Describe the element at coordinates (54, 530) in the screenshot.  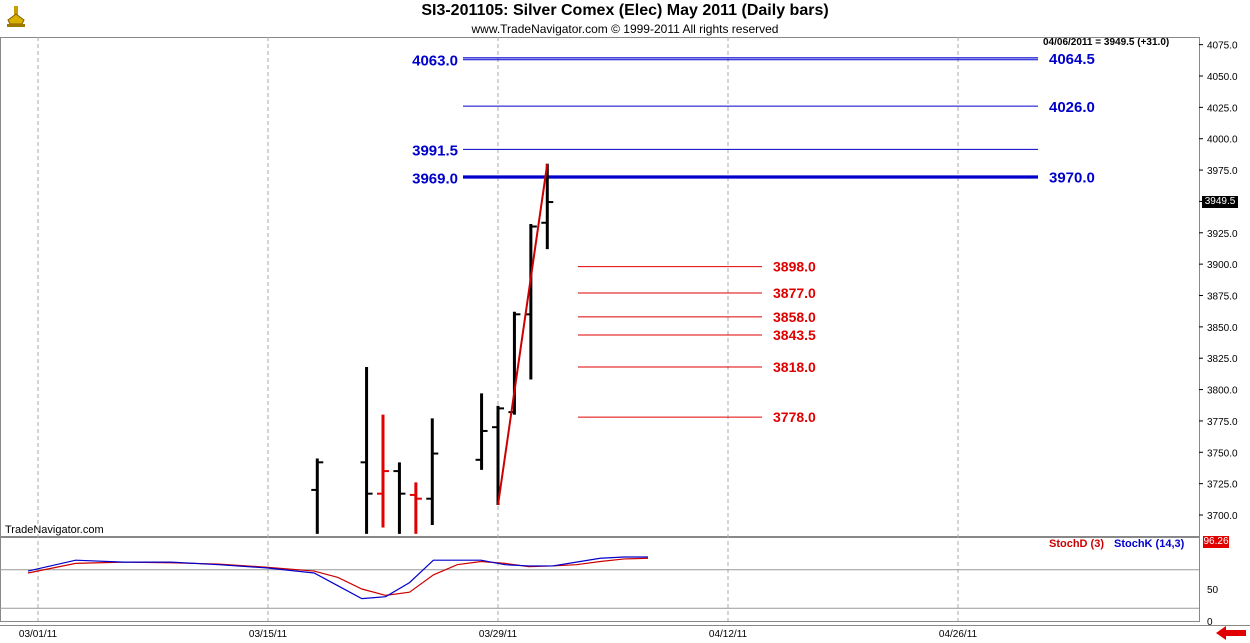
I see `brand-label: TradeNavigator.com` at that location.